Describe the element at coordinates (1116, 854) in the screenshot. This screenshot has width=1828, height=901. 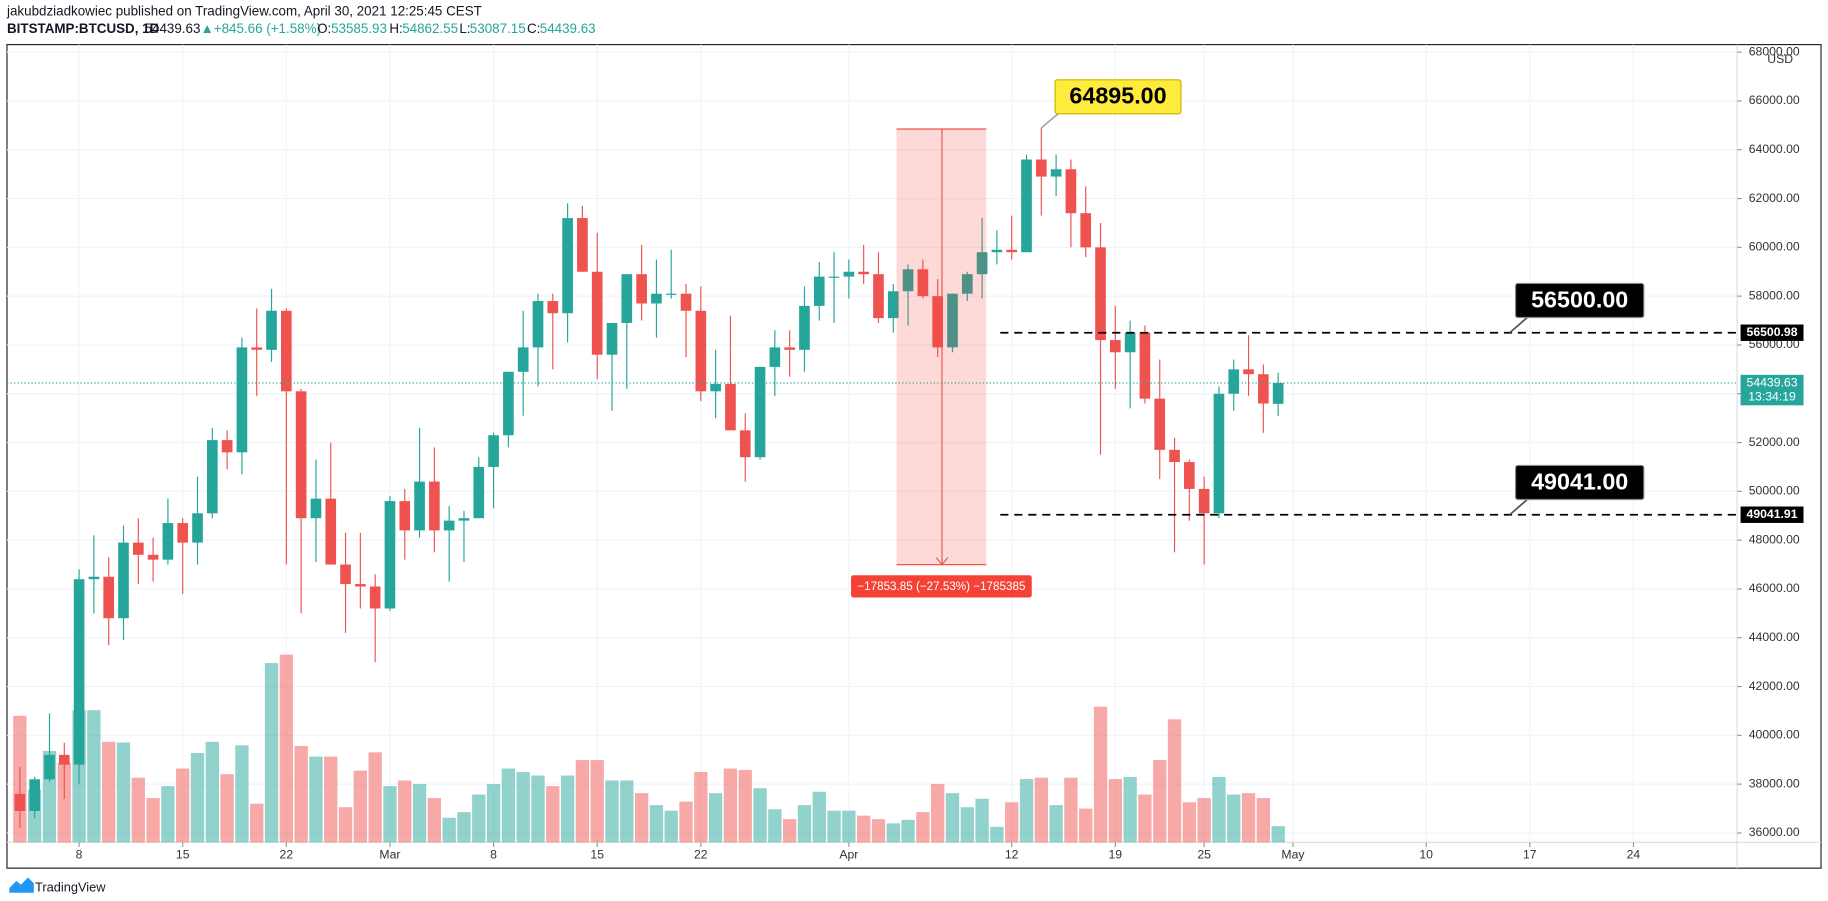
I see `x-tick-label: 19` at that location.